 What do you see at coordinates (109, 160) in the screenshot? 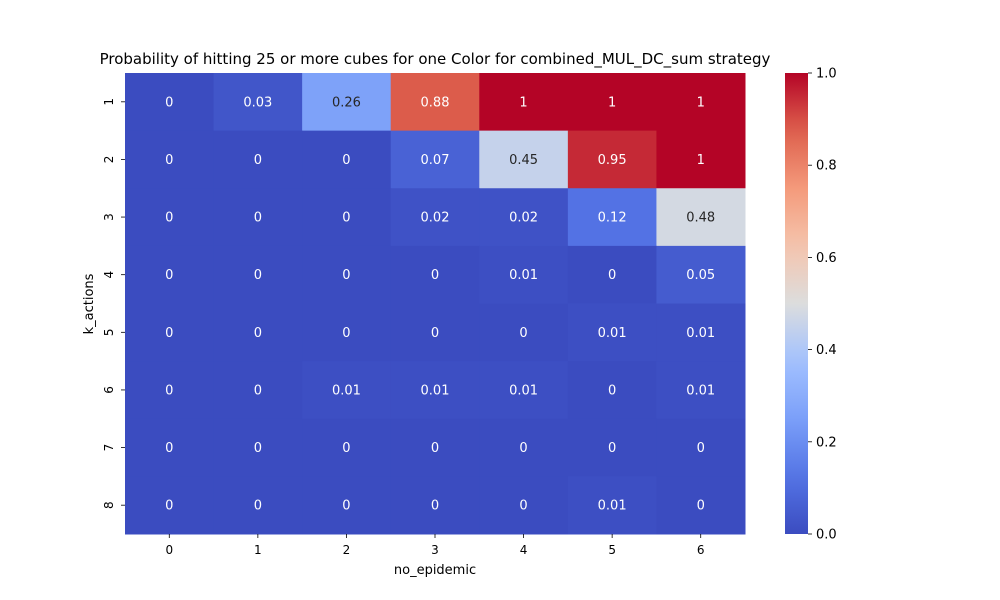
I see `y-tick-label: 2` at bounding box center [109, 160].